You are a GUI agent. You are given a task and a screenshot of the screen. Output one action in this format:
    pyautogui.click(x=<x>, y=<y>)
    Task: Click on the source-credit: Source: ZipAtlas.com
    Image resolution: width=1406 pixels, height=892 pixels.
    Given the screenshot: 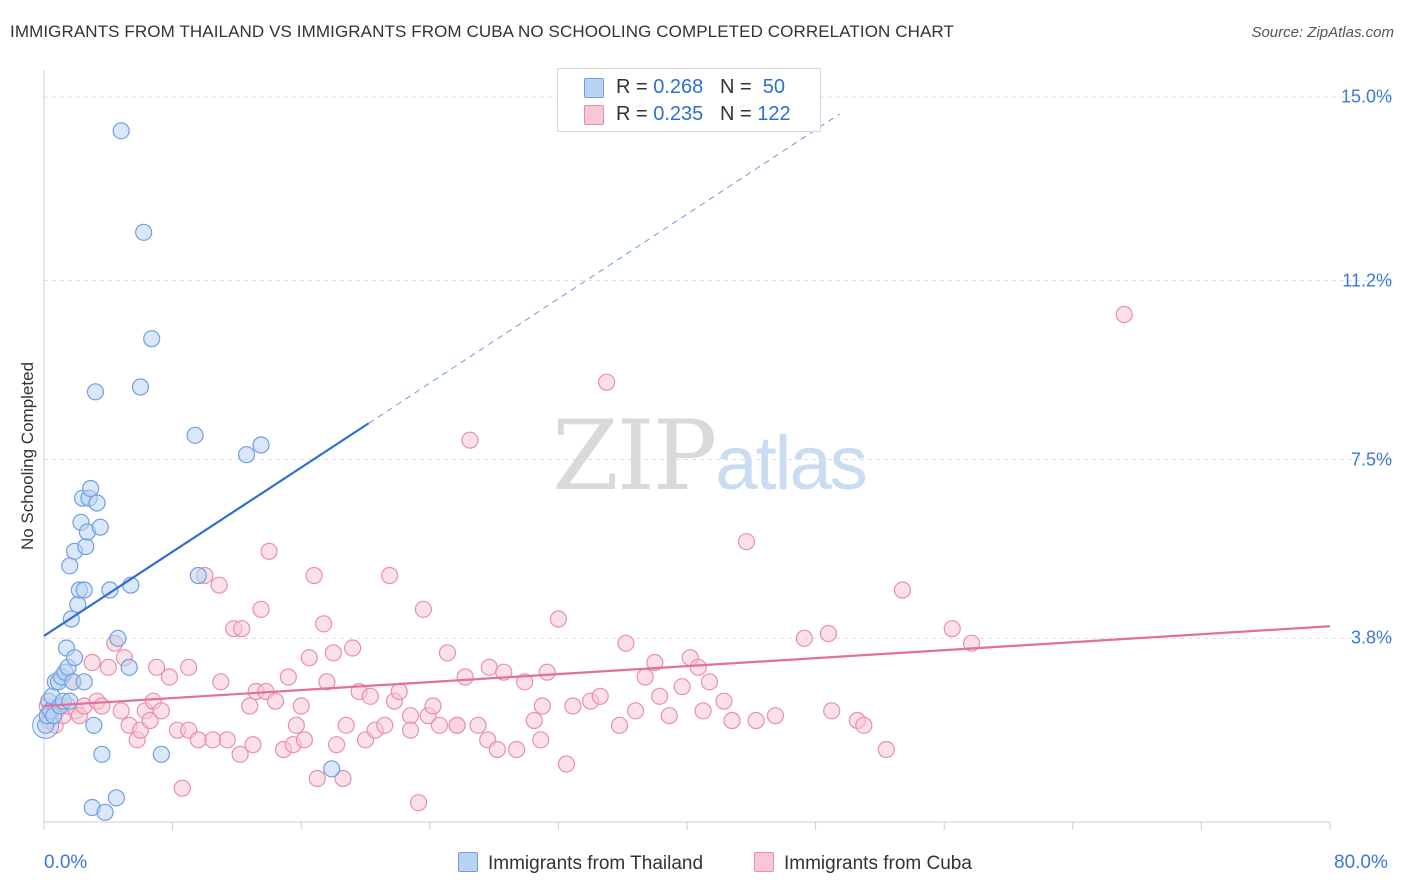 What is the action you would take?
    pyautogui.click(x=1322, y=32)
    